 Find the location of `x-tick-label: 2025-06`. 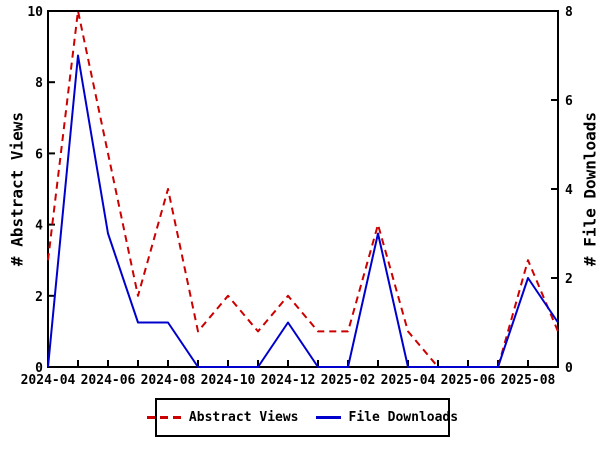

x-tick-label: 2025-06 is located at coordinates (468, 380).